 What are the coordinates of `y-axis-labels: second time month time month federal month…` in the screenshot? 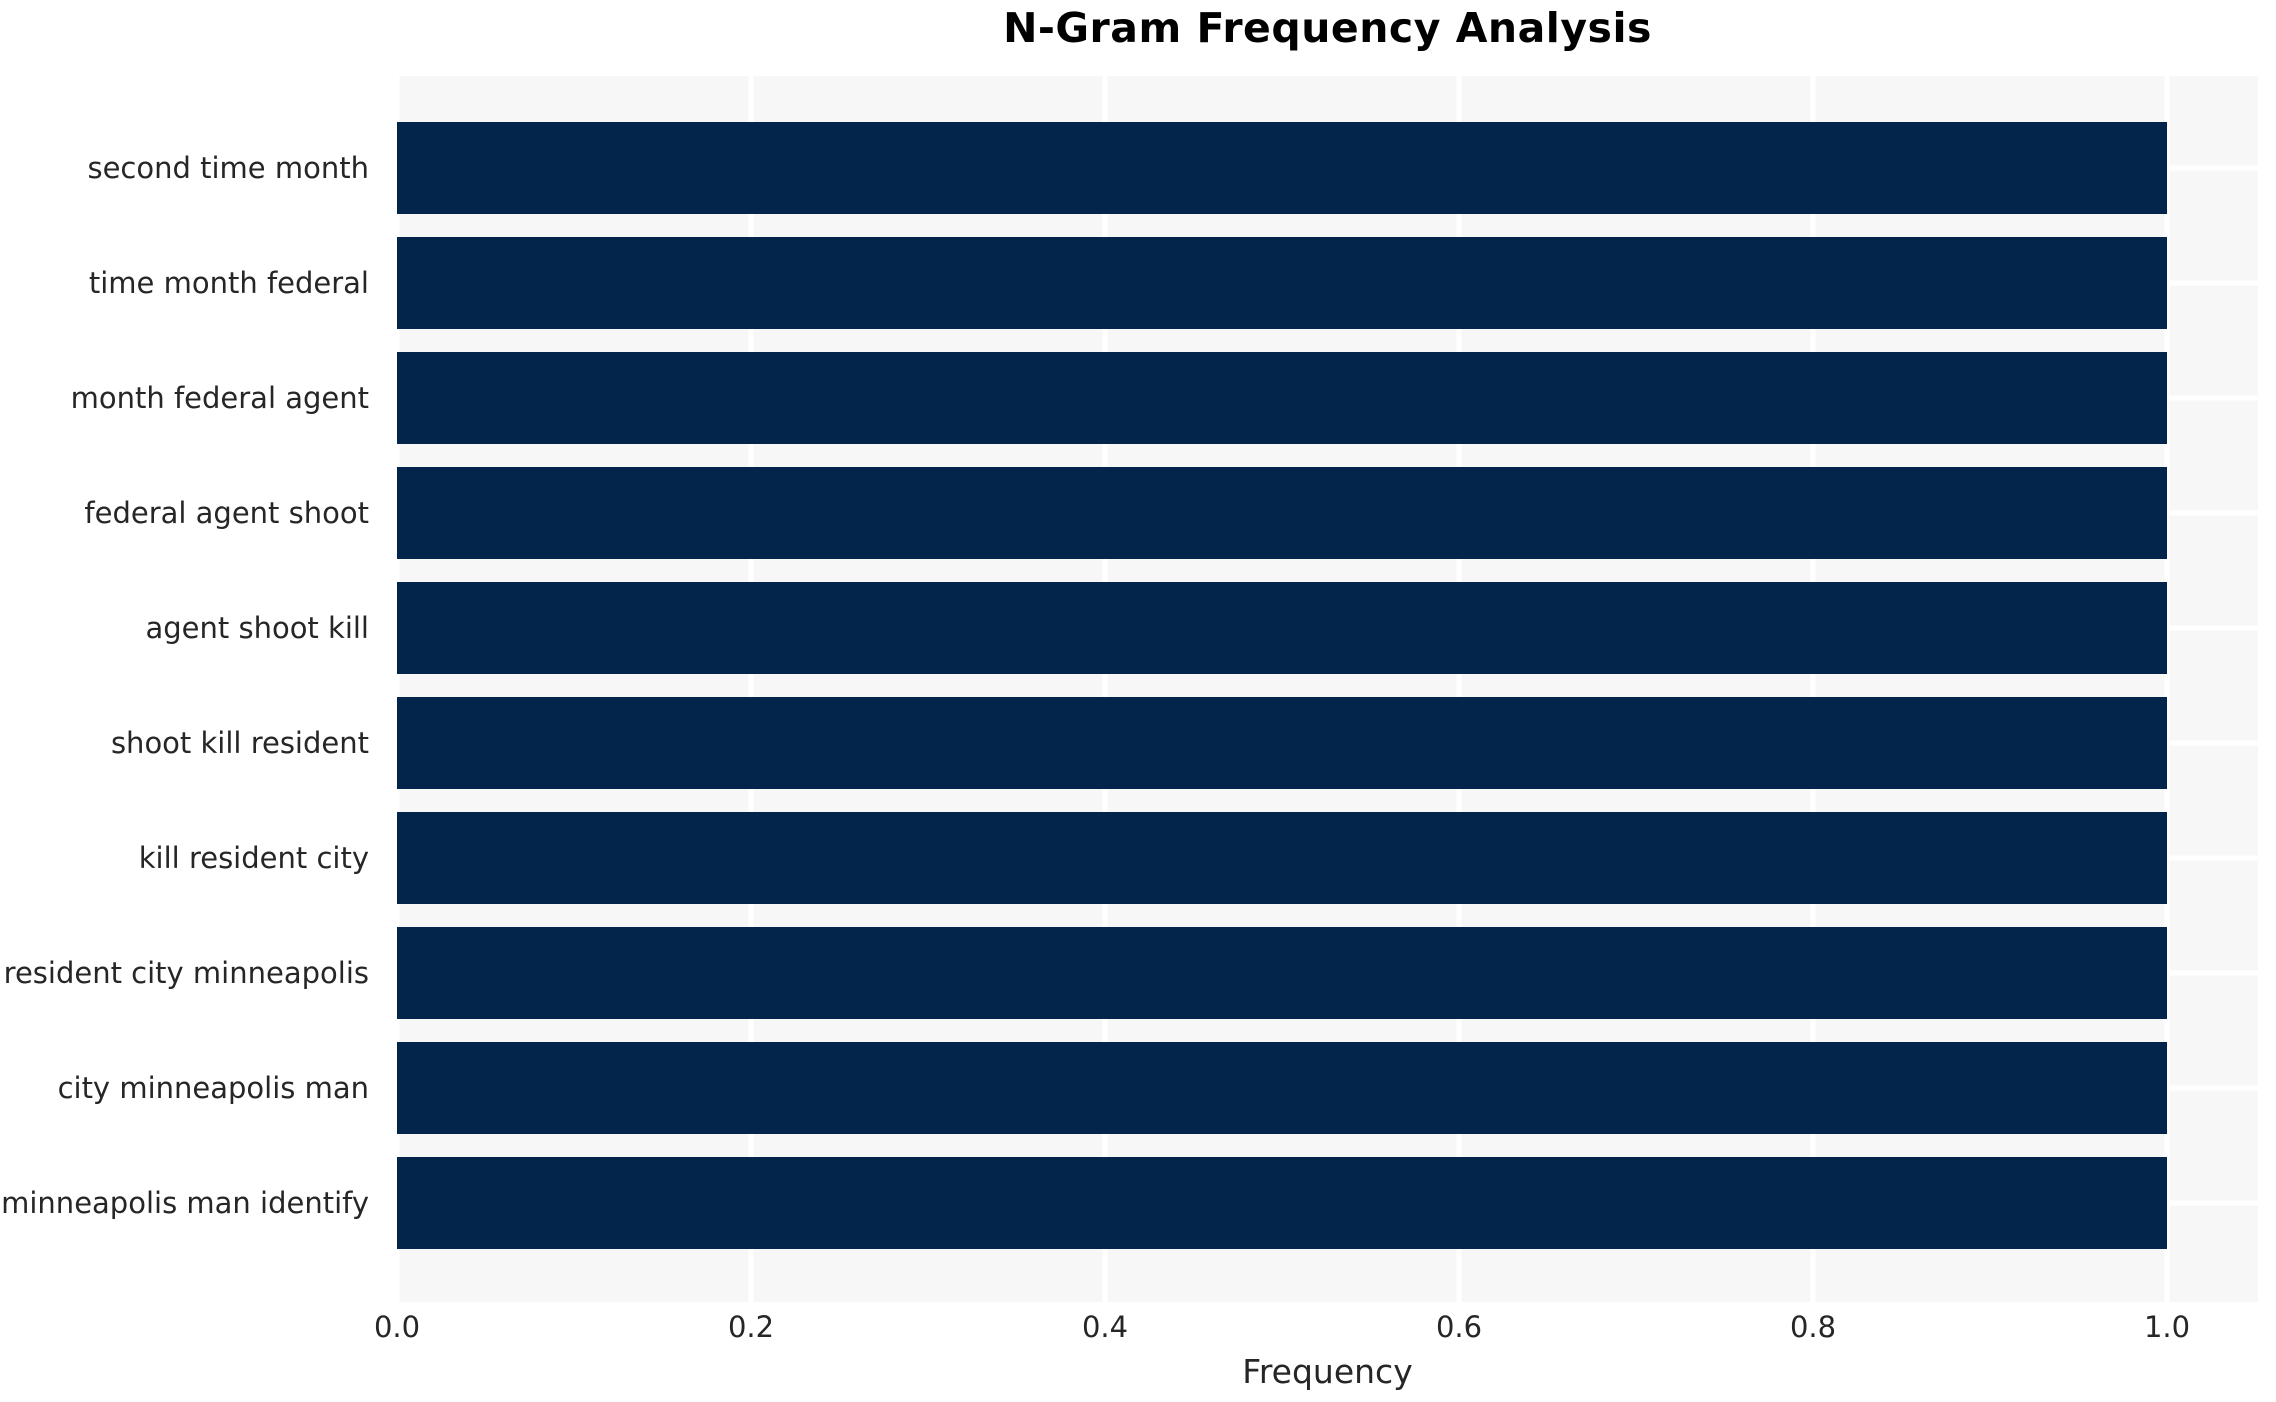 It's located at (191, 689).